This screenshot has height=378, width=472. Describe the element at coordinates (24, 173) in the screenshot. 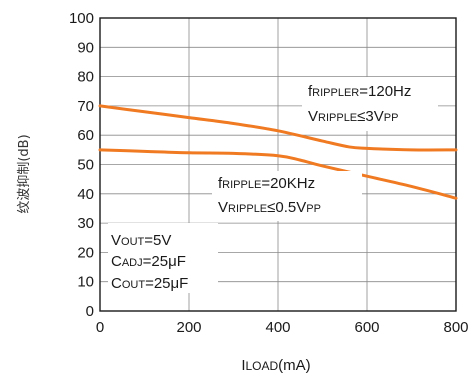

I see `y-axis-label: 纹波抑制(dB)` at that location.